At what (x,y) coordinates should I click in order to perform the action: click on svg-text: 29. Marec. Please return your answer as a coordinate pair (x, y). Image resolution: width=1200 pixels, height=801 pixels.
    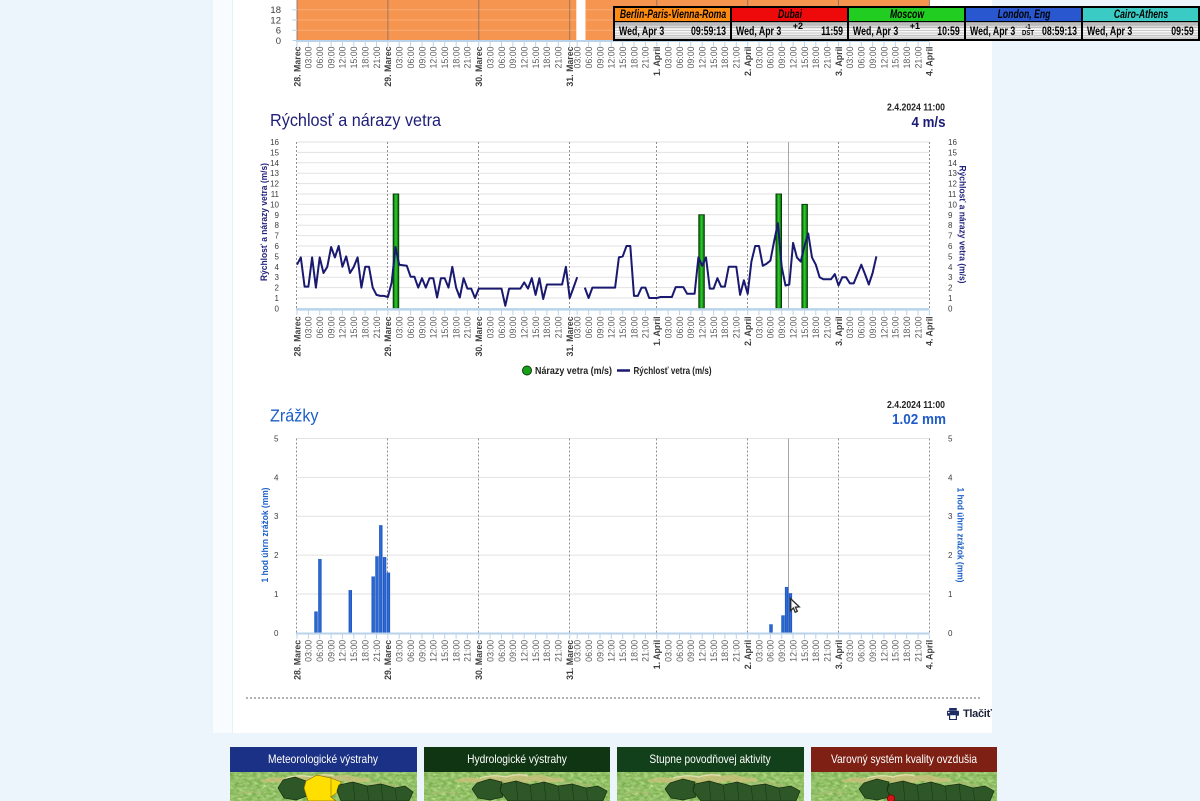
    Looking at the image, I should click on (388, 660).